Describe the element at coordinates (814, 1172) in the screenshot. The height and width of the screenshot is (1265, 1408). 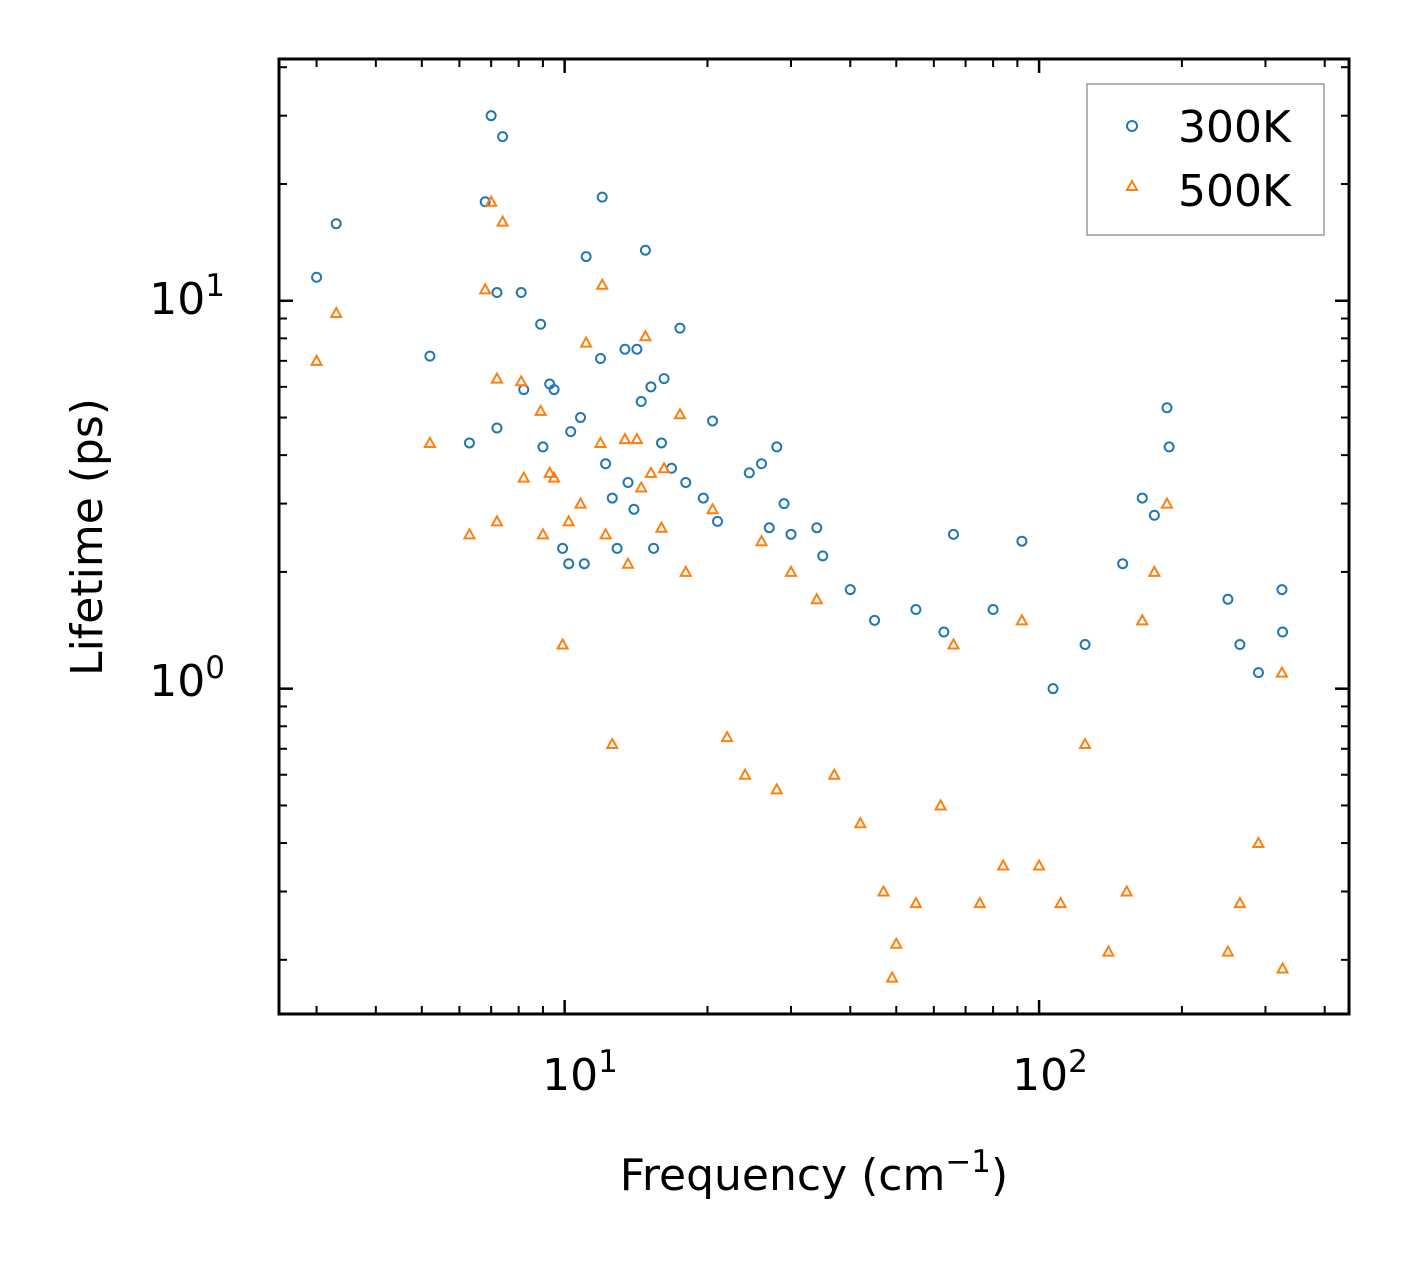
I see `x-axis-label: Frequency (cm−1)` at that location.